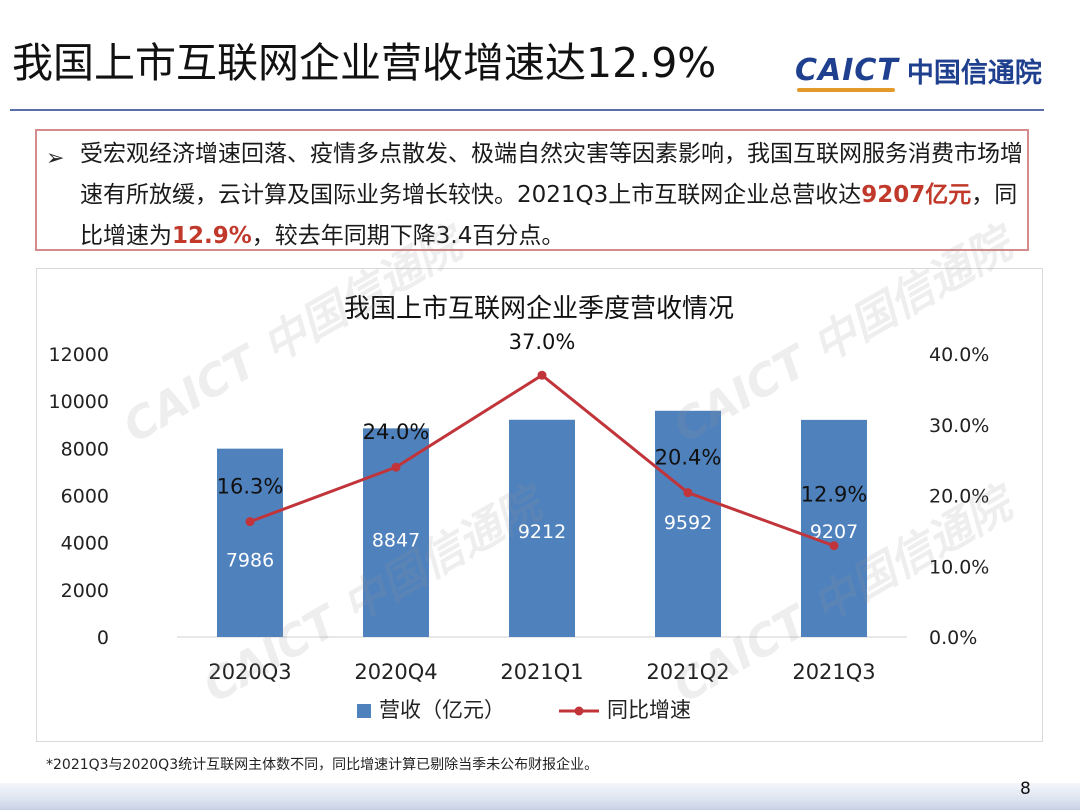 Image resolution: width=1080 pixels, height=810 pixels. Describe the element at coordinates (395, 672) in the screenshot. I see `x-tick-label: 2020Q4` at that location.